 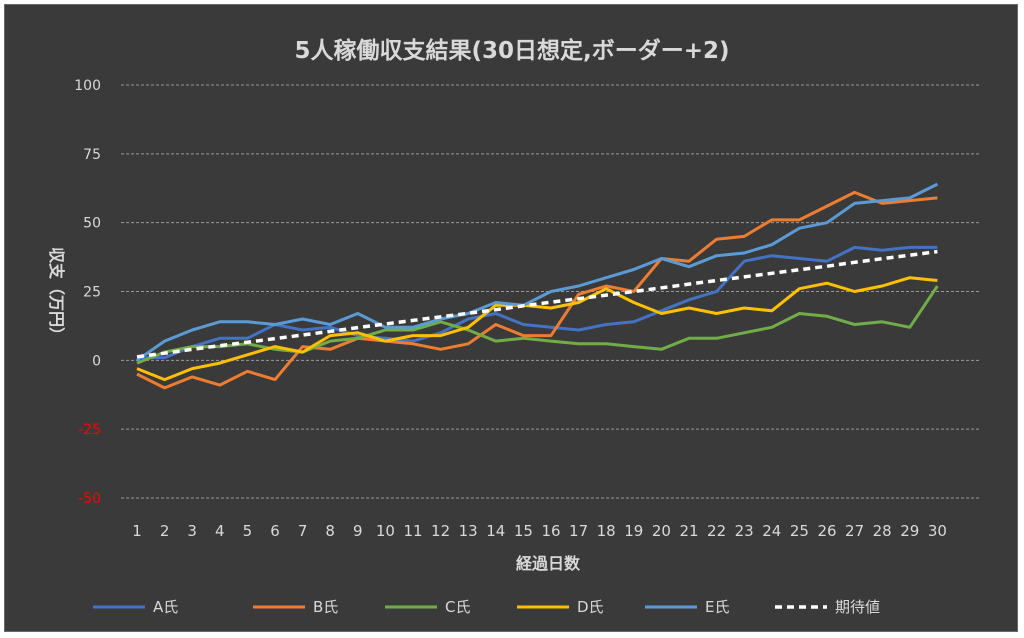 I want to click on x-tick-label: 22, so click(x=716, y=531).